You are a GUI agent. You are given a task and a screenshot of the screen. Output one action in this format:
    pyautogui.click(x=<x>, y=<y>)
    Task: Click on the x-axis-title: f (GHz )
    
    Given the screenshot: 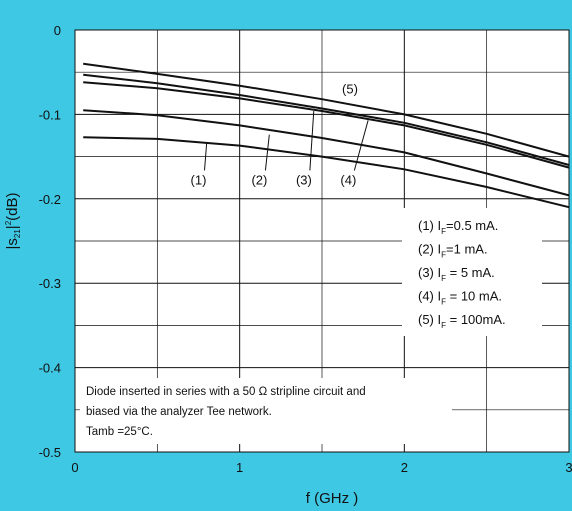 What is the action you would take?
    pyautogui.click(x=332, y=498)
    